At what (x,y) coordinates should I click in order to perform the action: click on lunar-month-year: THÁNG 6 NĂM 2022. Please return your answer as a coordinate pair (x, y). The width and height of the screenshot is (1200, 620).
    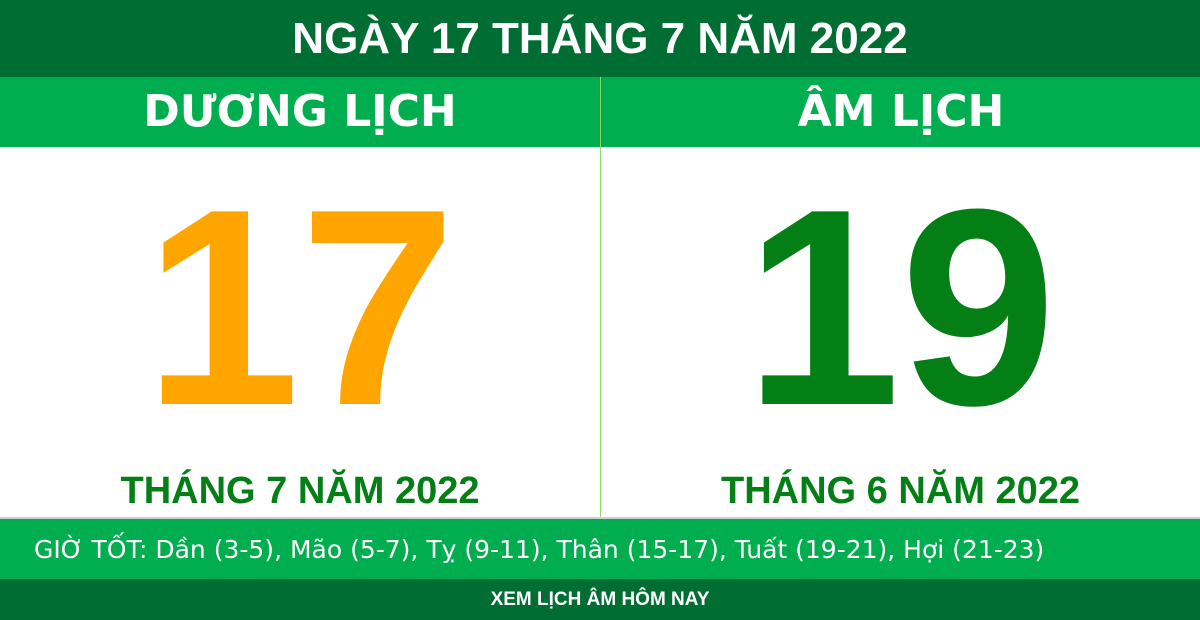
    Looking at the image, I should click on (900, 491).